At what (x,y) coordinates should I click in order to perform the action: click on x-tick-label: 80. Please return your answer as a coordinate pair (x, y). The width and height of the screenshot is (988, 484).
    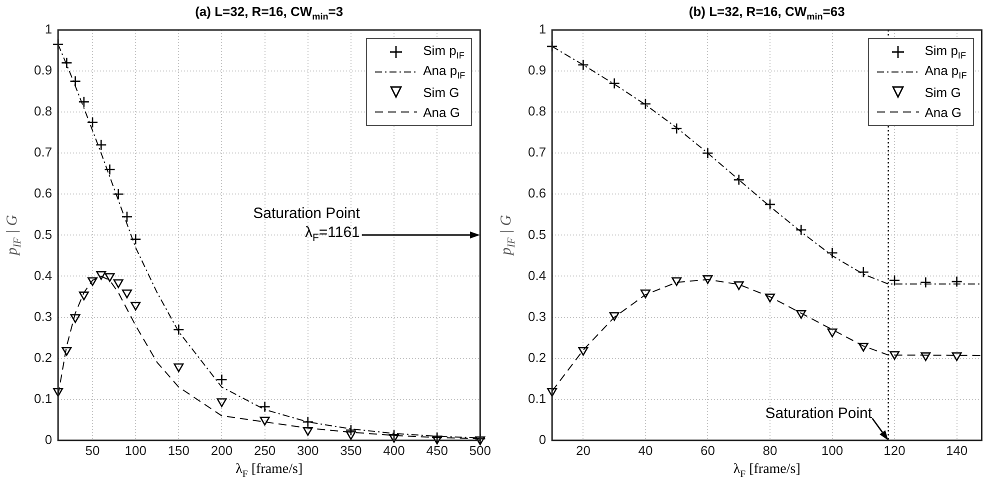
    Looking at the image, I should click on (770, 450).